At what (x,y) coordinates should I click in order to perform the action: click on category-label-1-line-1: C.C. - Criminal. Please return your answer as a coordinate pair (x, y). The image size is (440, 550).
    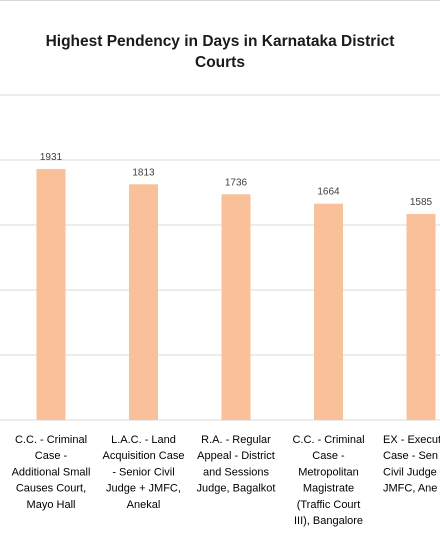
    Looking at the image, I should click on (51, 440).